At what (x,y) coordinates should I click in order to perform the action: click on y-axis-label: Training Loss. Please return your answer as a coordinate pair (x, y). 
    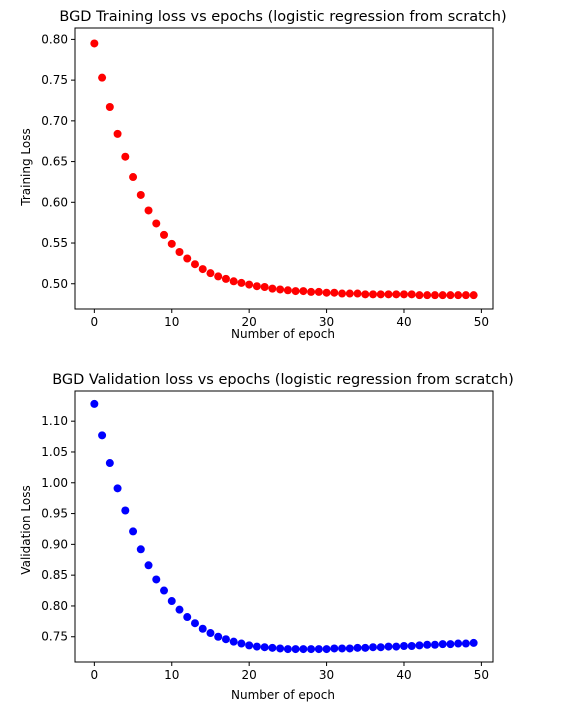
    Looking at the image, I should click on (26, 167).